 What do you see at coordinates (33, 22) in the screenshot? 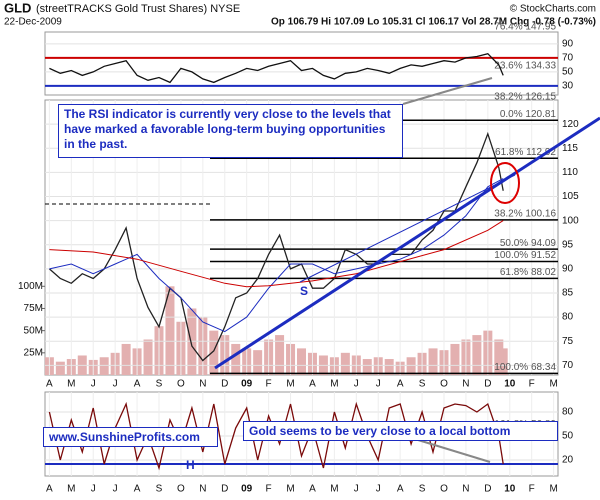
I see `date: 22-Dec-2009` at bounding box center [33, 22].